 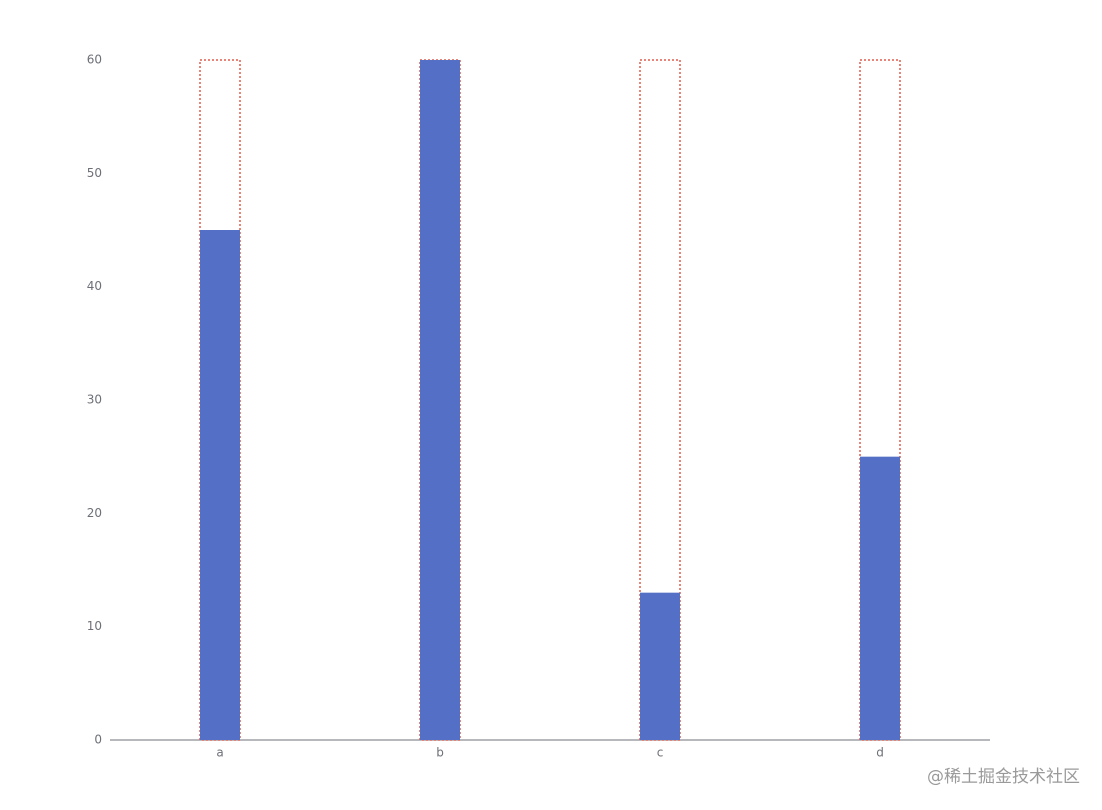 What do you see at coordinates (94, 400) in the screenshot?
I see `y-tick-label: 30` at bounding box center [94, 400].